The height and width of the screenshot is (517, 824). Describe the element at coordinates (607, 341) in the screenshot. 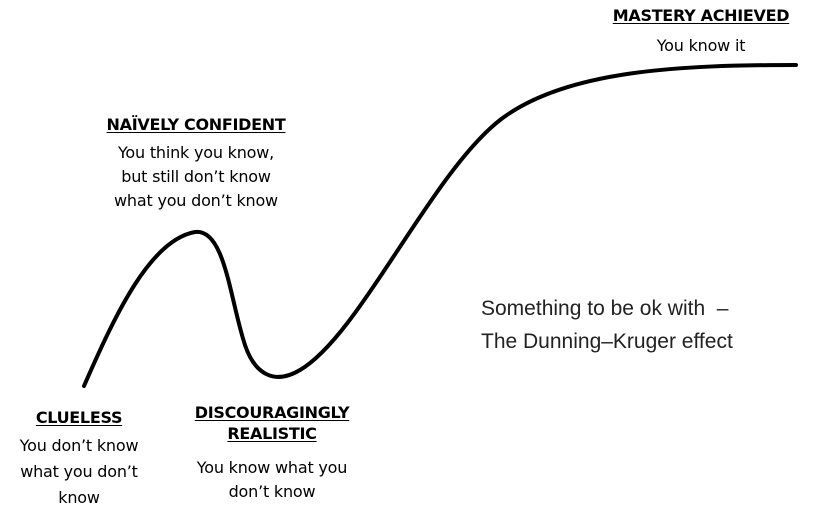

I see `caption-line: The Dunning–Kruger effect` at that location.